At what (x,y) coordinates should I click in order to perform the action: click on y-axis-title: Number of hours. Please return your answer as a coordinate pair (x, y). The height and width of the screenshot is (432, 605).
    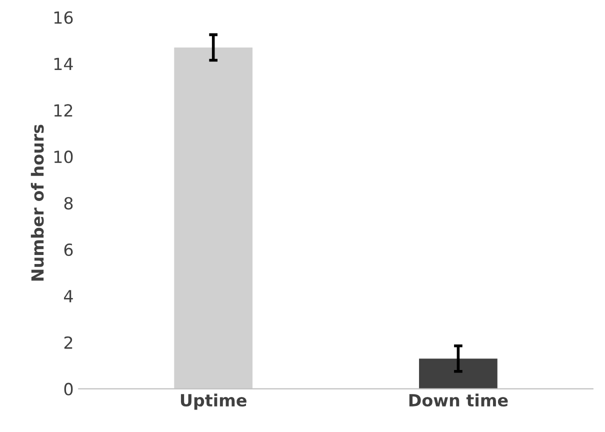
    Looking at the image, I should click on (37, 202).